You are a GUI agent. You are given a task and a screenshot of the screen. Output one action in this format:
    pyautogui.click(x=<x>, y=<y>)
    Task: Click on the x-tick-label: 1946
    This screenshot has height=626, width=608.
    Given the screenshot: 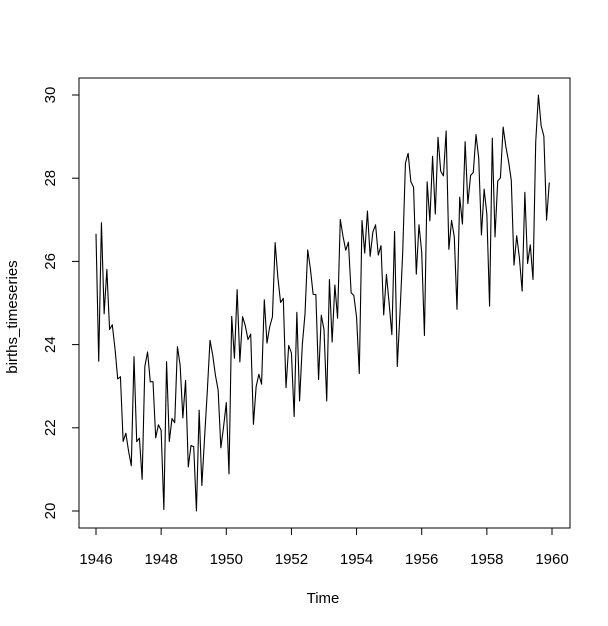 What is the action you would take?
    pyautogui.click(x=95, y=559)
    